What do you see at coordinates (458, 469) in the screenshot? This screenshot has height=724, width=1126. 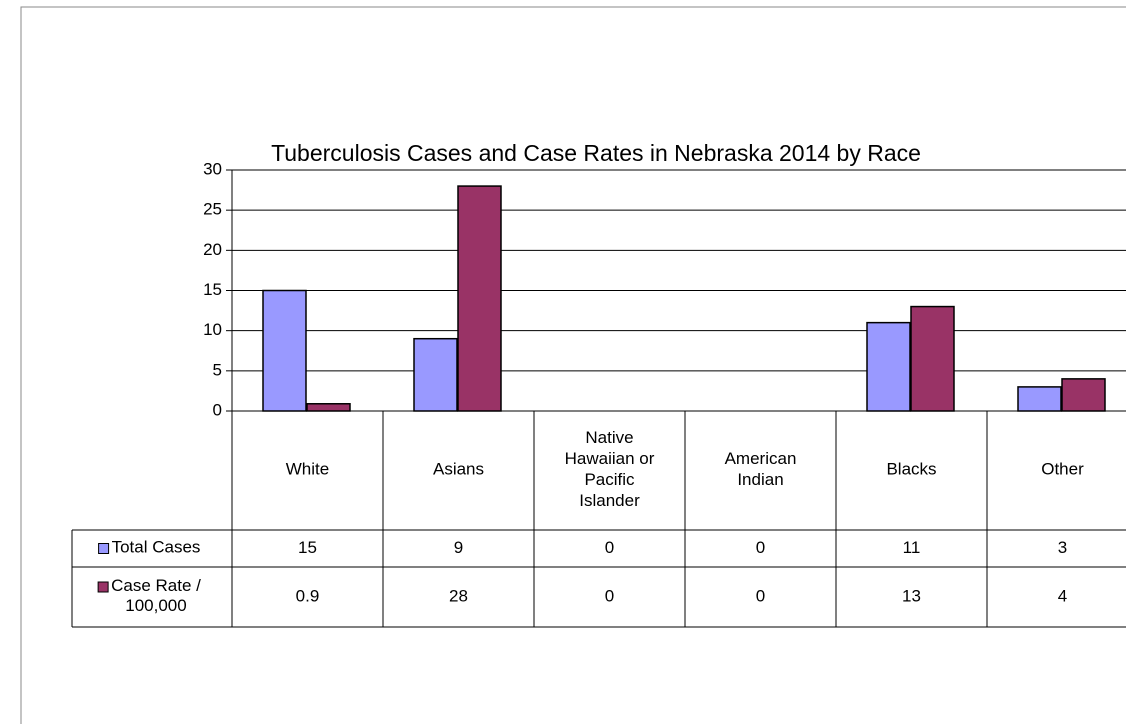 I see `x-tick-label: Asians` at bounding box center [458, 469].